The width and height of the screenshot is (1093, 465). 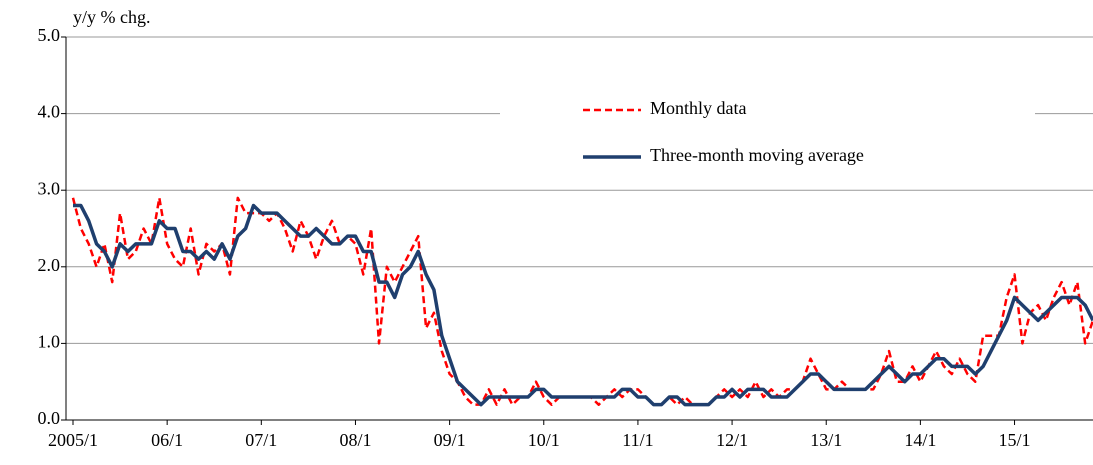 What do you see at coordinates (111, 17) in the screenshot?
I see `y-axis-label: y/y % chg.` at bounding box center [111, 17].